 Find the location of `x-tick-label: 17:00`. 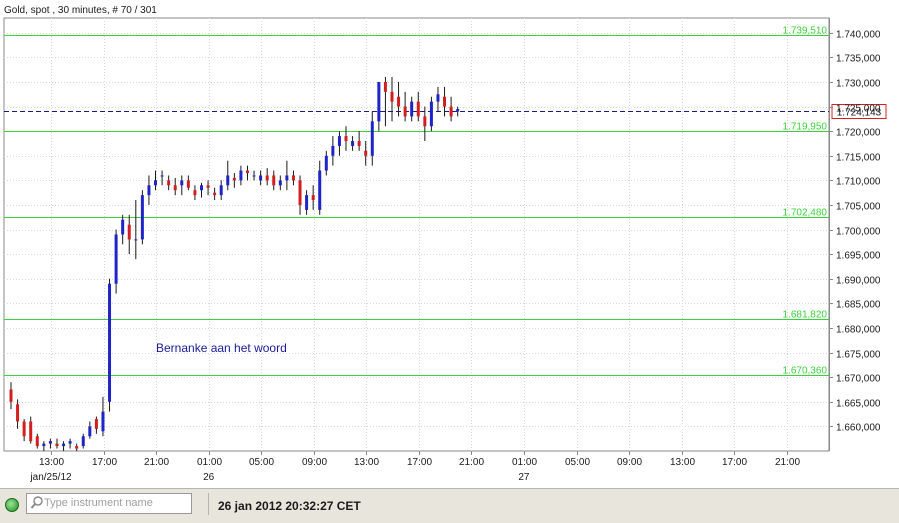

x-tick-label: 17:00 is located at coordinates (419, 462).